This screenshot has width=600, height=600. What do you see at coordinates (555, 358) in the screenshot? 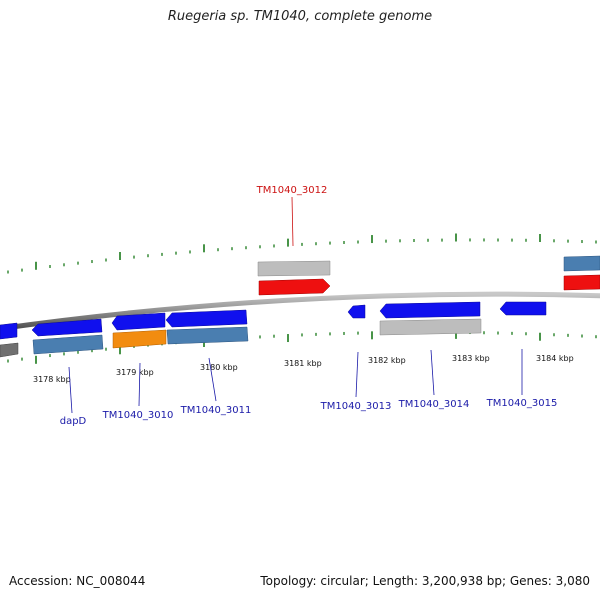
I see `kbp-label-3184: 3184 kbp` at bounding box center [555, 358].